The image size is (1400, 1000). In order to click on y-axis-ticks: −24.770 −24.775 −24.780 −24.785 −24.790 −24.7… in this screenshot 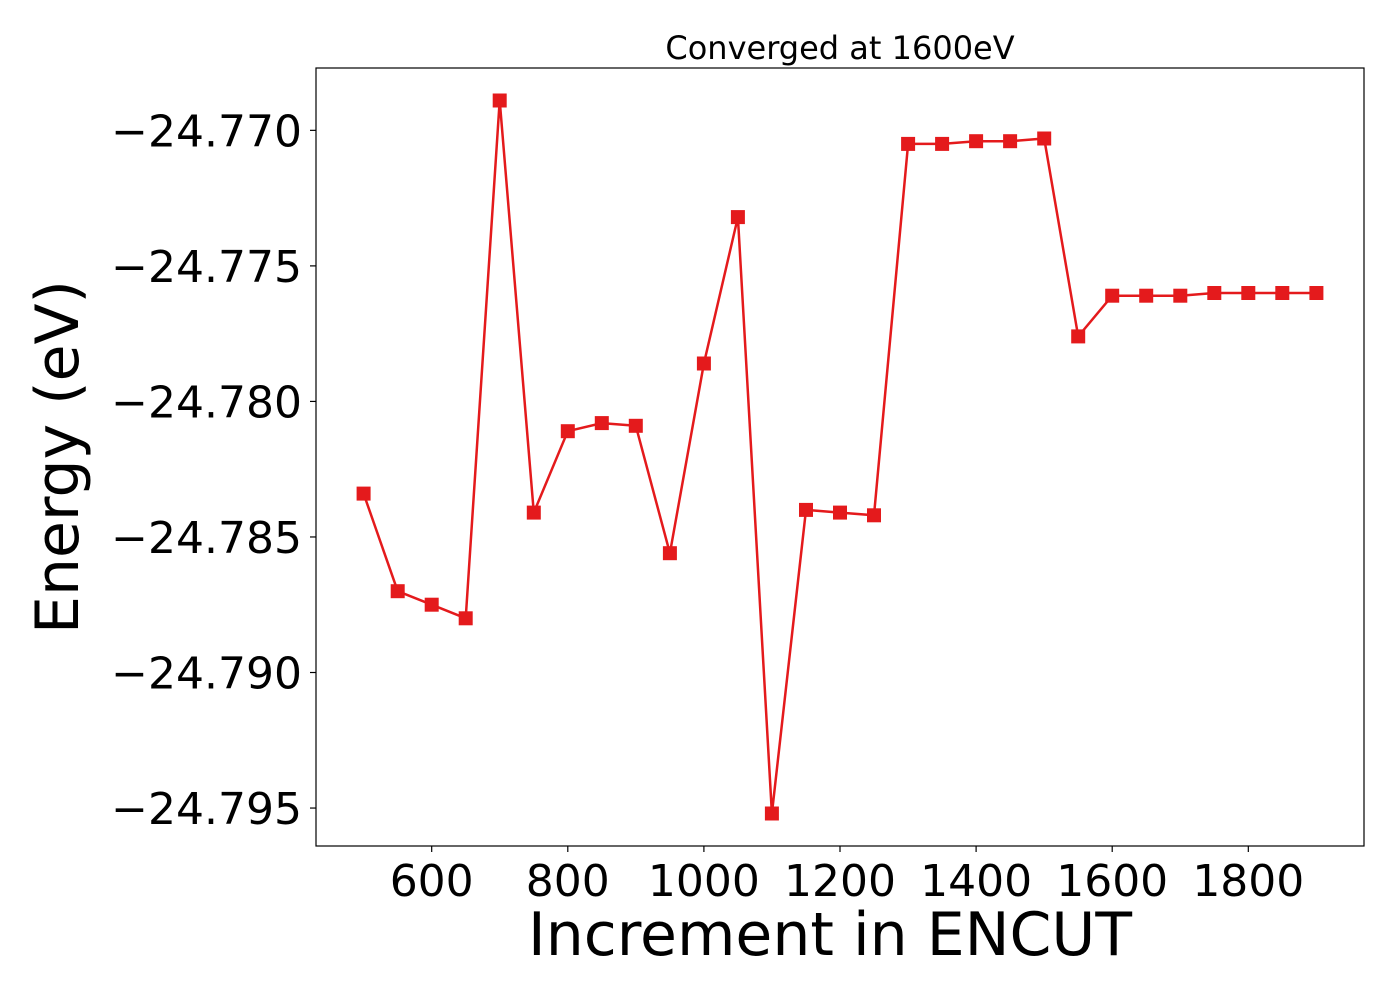, I will do `click(213, 470)`.